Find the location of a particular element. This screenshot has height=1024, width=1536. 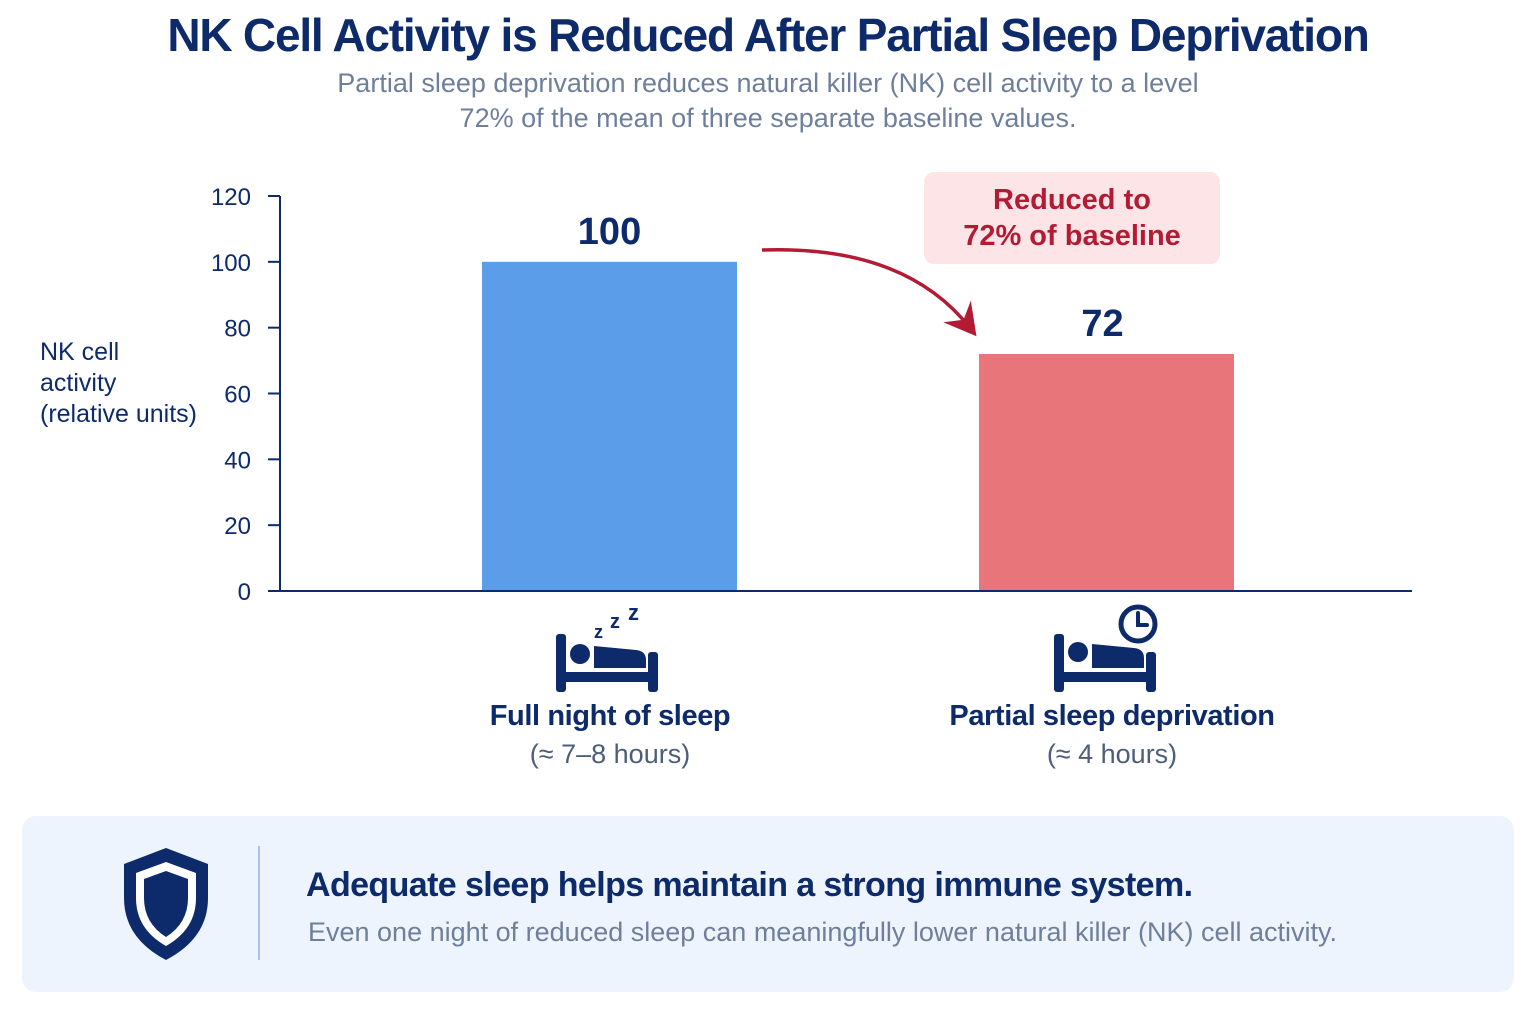

y-tick-label: 80 is located at coordinates (237, 329).